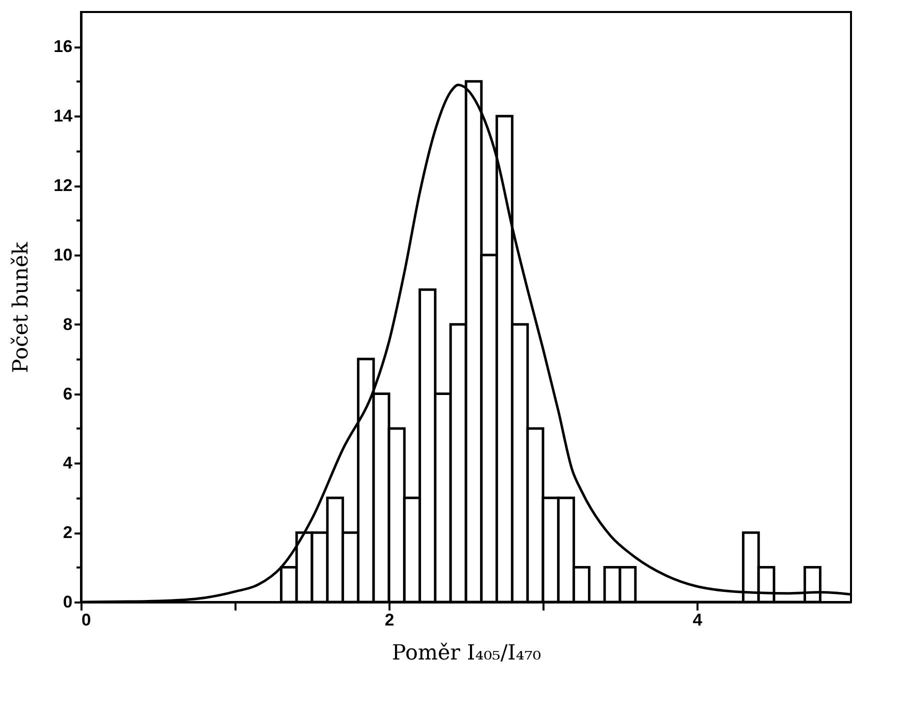  What do you see at coordinates (467, 652) in the screenshot?
I see `x-axis-title: Poměr I₄₀₅/I₄₇₀` at bounding box center [467, 652].